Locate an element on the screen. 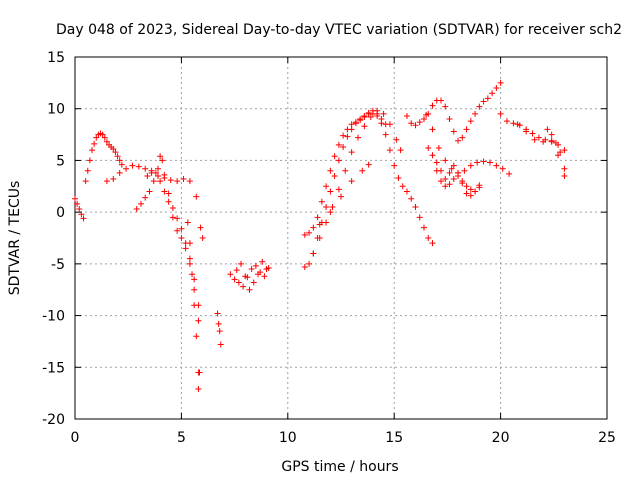 Image resolution: width=640 pixels, height=480 pixels. series-s19 is located at coordinates (532, 132).